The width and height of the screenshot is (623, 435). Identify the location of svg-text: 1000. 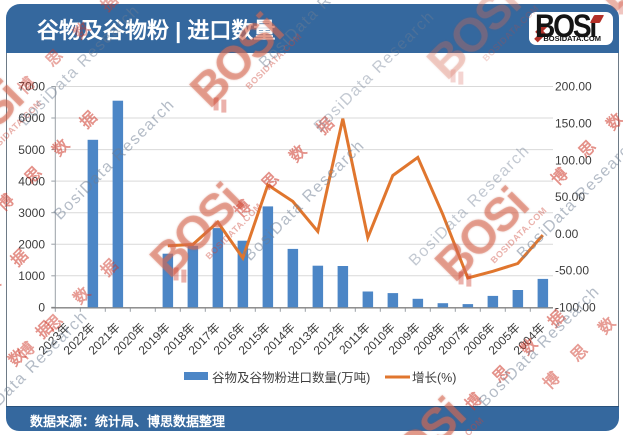
(31, 276).